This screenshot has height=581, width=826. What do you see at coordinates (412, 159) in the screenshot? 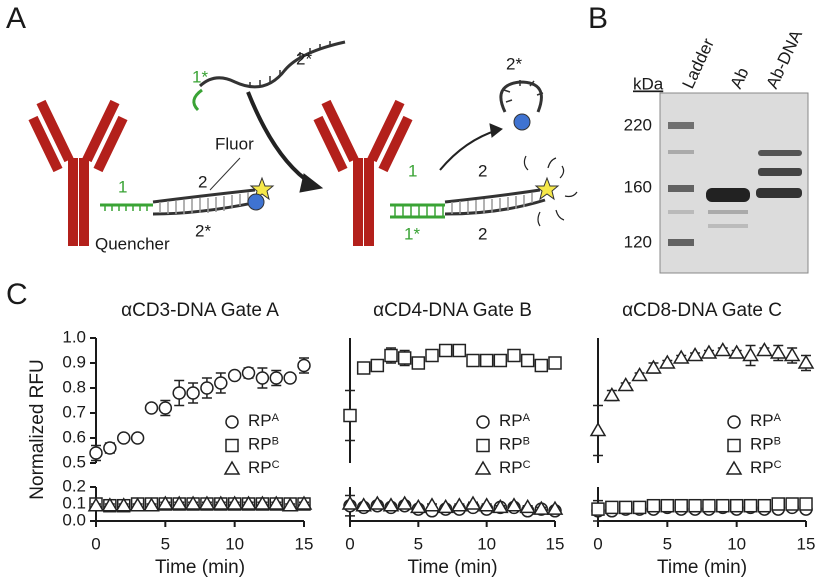
I see `arrow` at bounding box center [412, 159].